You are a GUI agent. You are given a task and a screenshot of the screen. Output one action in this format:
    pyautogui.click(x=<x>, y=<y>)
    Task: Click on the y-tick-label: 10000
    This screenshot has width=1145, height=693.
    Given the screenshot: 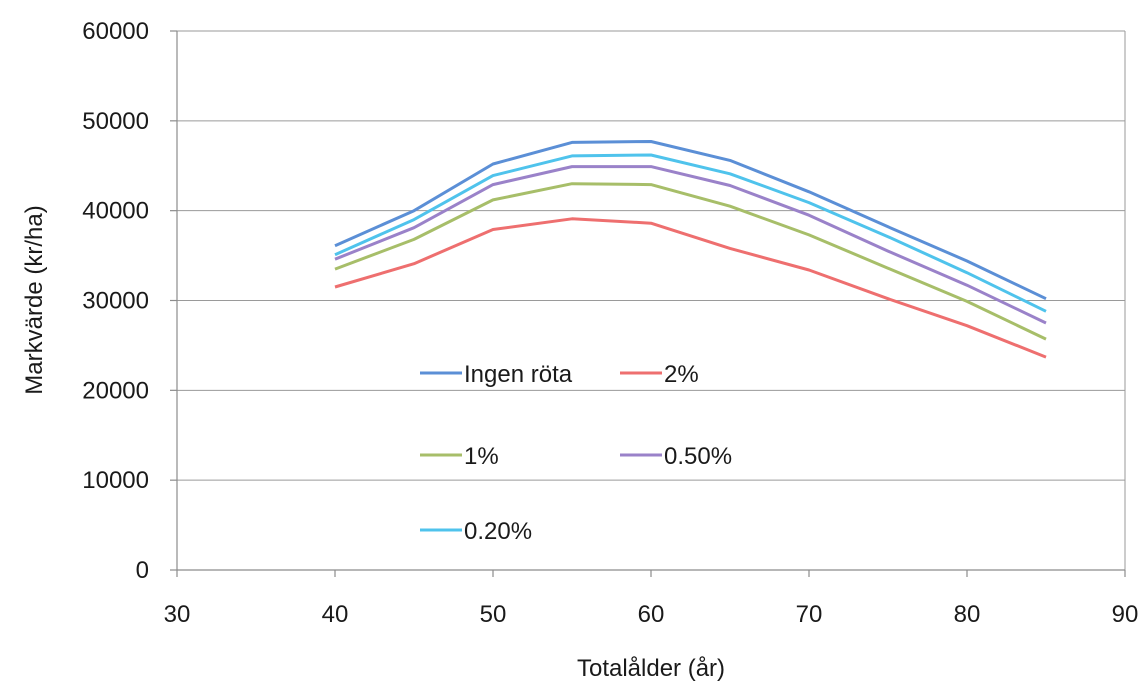 What is the action you would take?
    pyautogui.click(x=115, y=480)
    